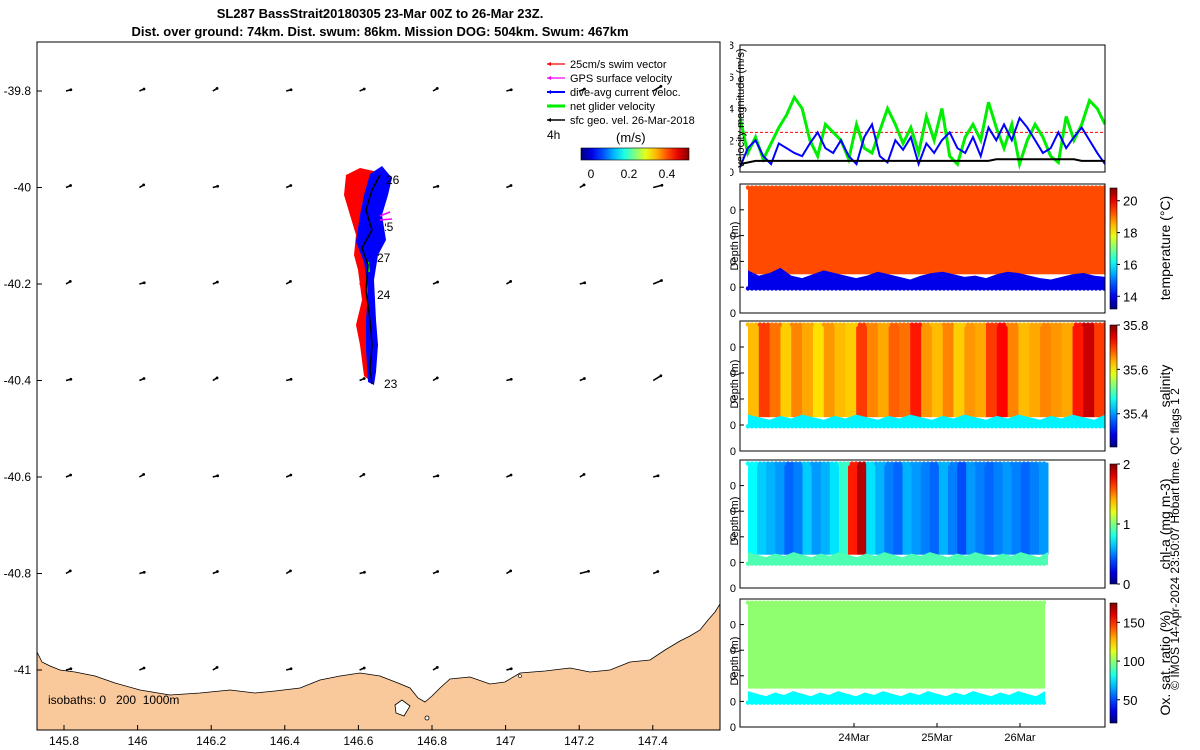 Image resolution: width=1200 pixels, height=750 pixels. What do you see at coordinates (1165, 248) in the screenshot?
I see `temp-cbar-label: temperature (°C)` at bounding box center [1165, 248].